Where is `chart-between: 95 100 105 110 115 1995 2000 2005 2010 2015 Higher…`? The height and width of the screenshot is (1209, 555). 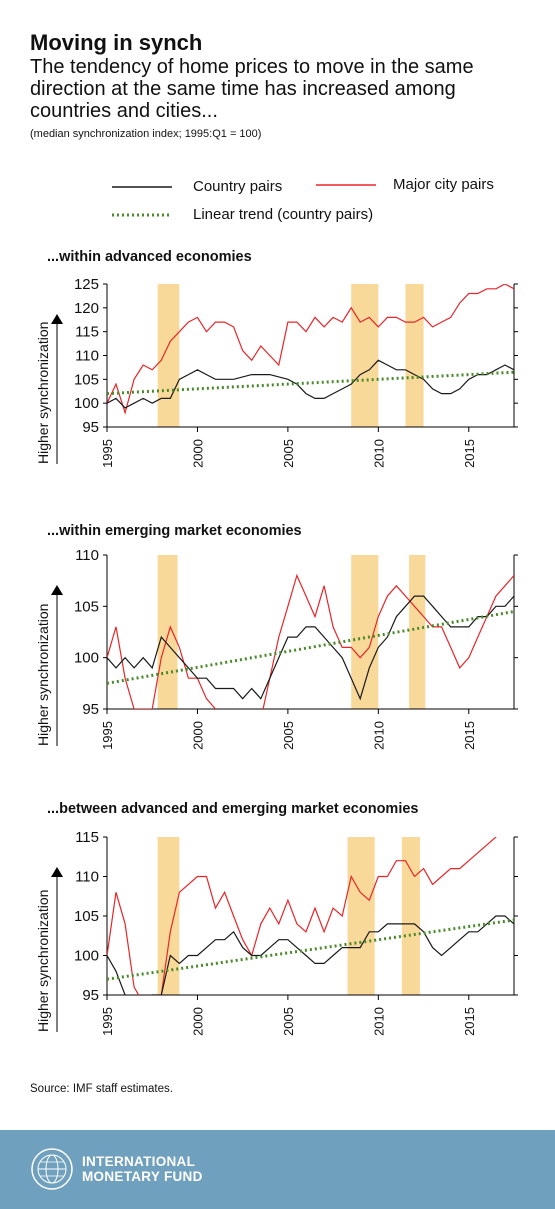 chart-between: 95 100 105 110 115 1995 2000 2005 2010 2015 Higher… is located at coordinates (276, 932).